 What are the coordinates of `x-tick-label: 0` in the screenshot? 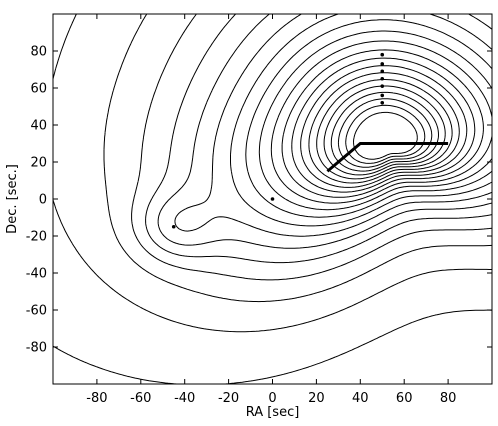 It's located at (272, 398).